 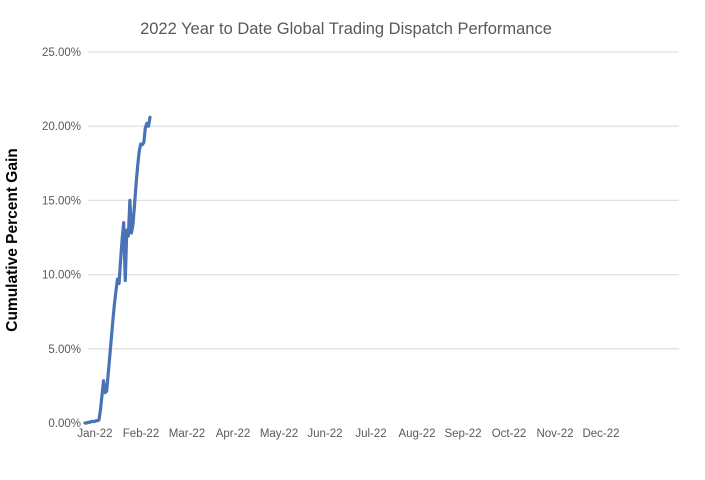 I want to click on y-axis-tick-label: 0.00%, so click(x=64, y=424).